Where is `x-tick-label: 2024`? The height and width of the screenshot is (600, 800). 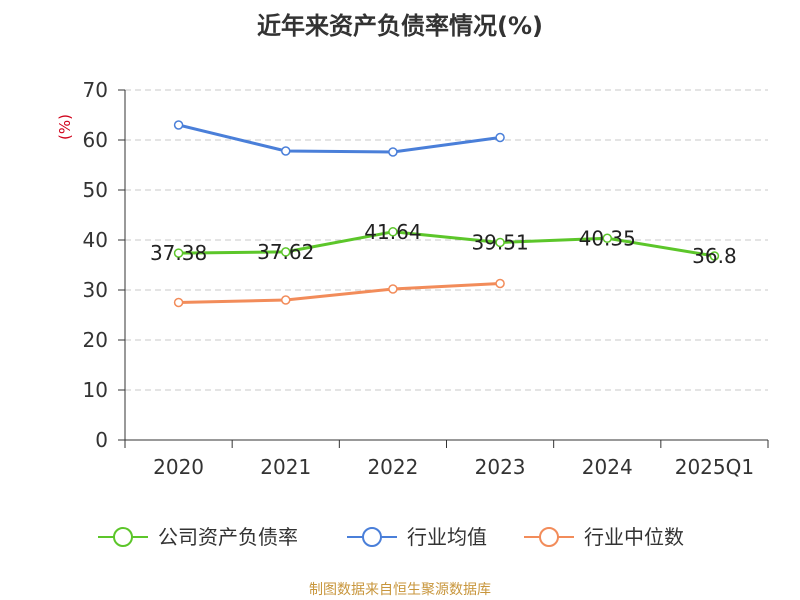
x-tick-label: 2024 is located at coordinates (607, 467).